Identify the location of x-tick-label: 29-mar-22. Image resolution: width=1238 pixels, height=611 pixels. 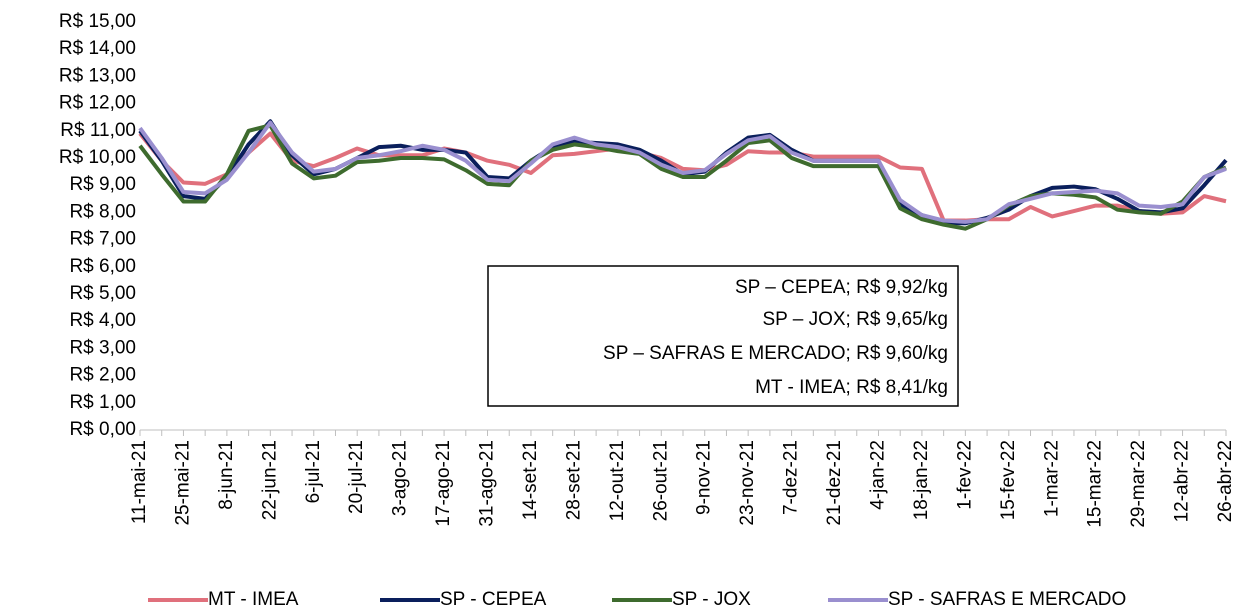
(1138, 484).